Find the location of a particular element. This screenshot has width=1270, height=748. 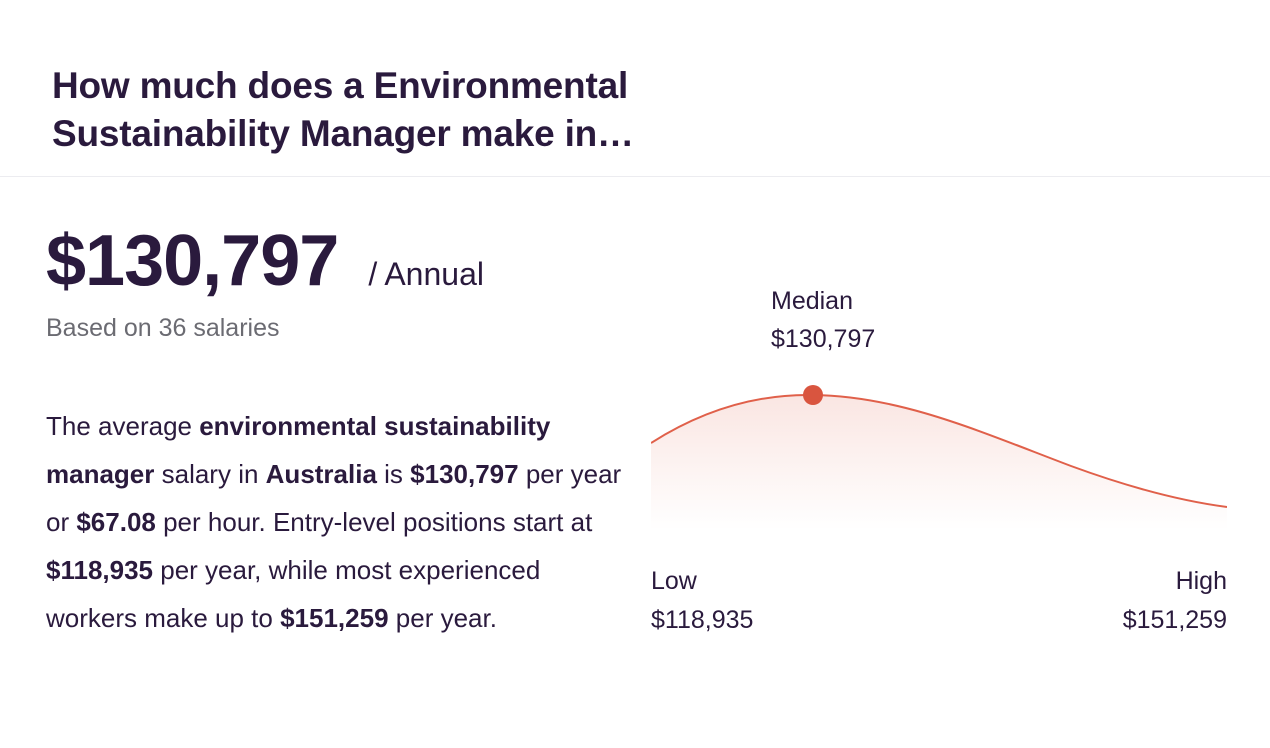

high-value: $151,259 is located at coordinates (1174, 620).